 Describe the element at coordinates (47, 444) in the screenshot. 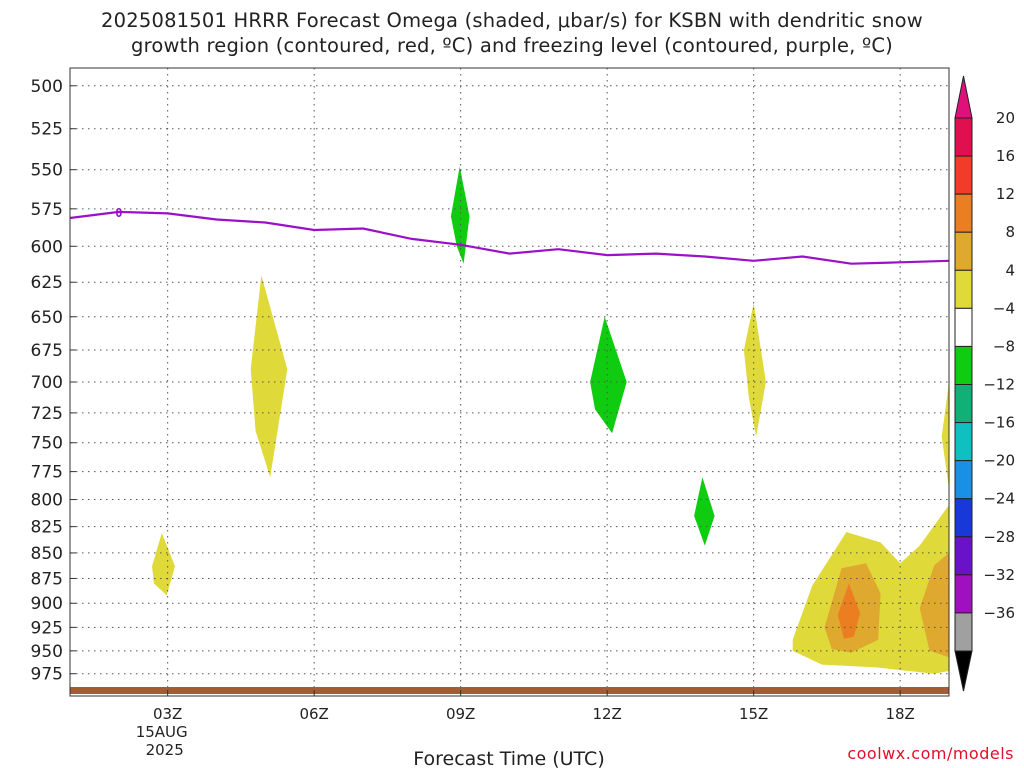

I see `y-tick-label-750: 750` at that location.